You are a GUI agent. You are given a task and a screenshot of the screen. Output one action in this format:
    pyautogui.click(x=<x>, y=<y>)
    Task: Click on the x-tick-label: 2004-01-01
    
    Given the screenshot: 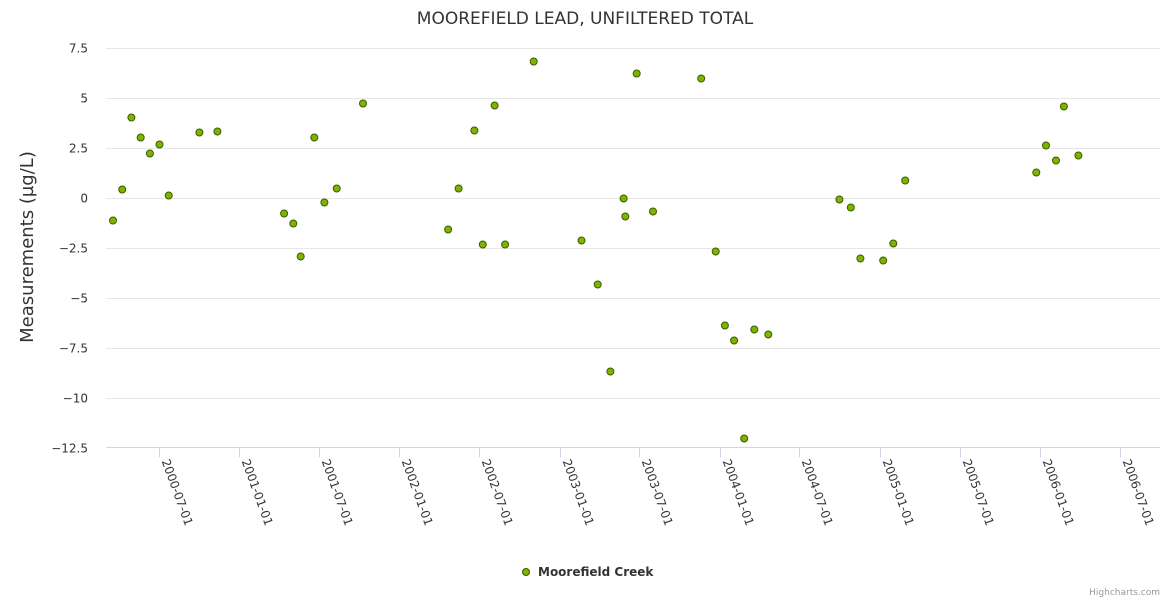 What is the action you would take?
    pyautogui.click(x=738, y=492)
    